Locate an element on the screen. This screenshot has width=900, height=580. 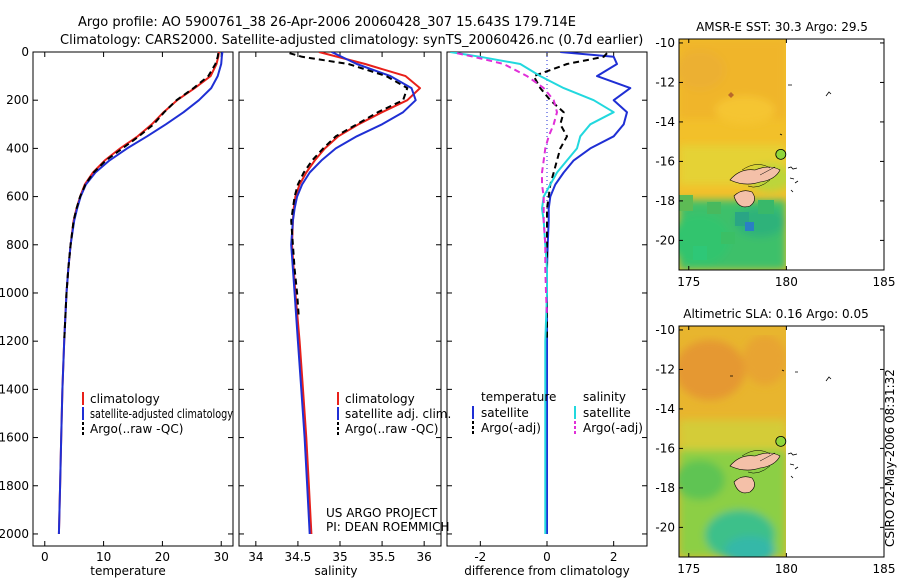
sla-map-ticks: 175 180 185 -10 -12 -14 -16 -18 -20 is located at coordinates (775, 449).